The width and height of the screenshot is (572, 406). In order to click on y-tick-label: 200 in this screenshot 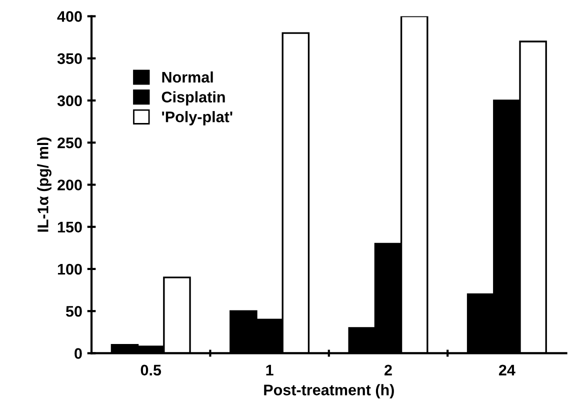, I will do `click(70, 185)`.